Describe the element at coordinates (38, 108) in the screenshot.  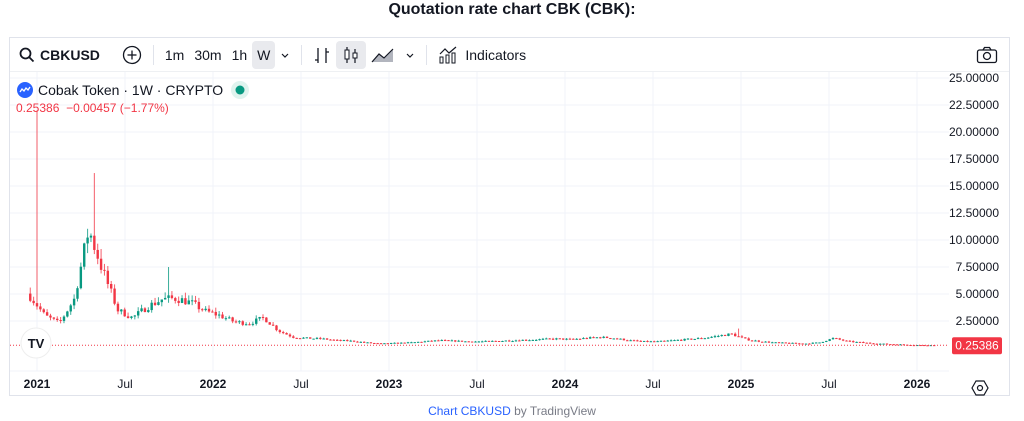
I see `legend-price: 0.25386` at that location.